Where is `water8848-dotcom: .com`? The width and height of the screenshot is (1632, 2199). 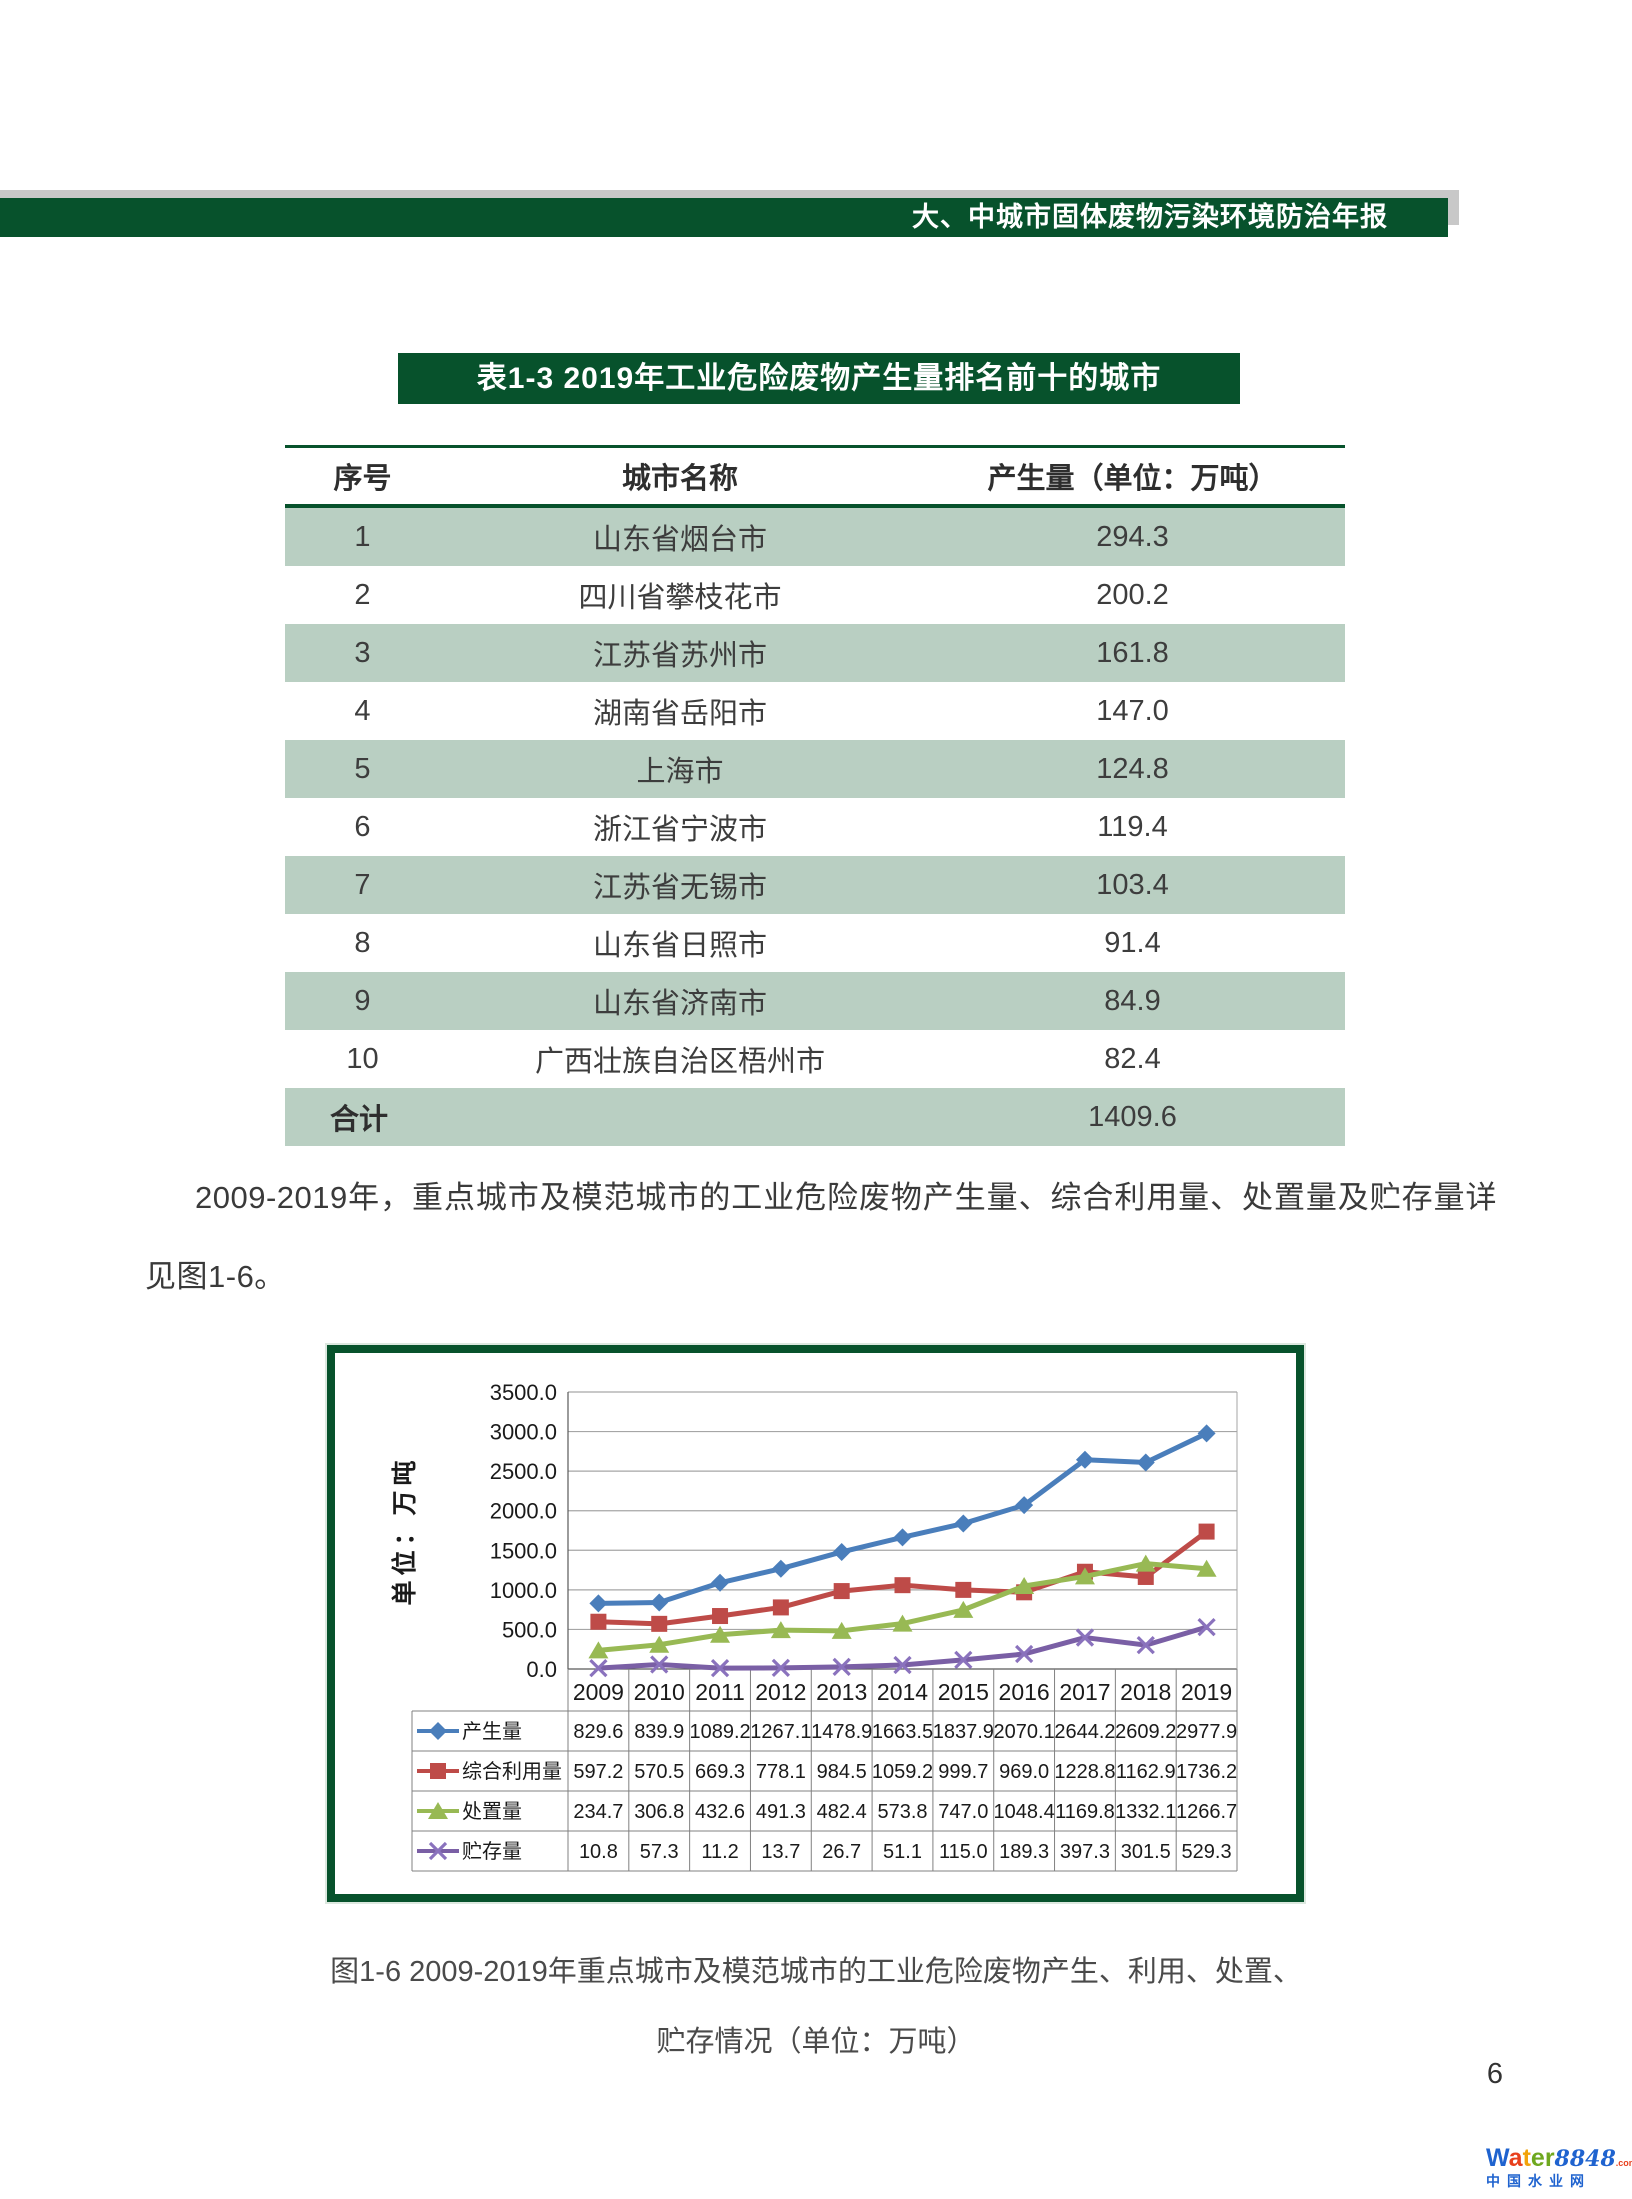
water8848-dotcom: .com is located at coordinates (1623, 2163).